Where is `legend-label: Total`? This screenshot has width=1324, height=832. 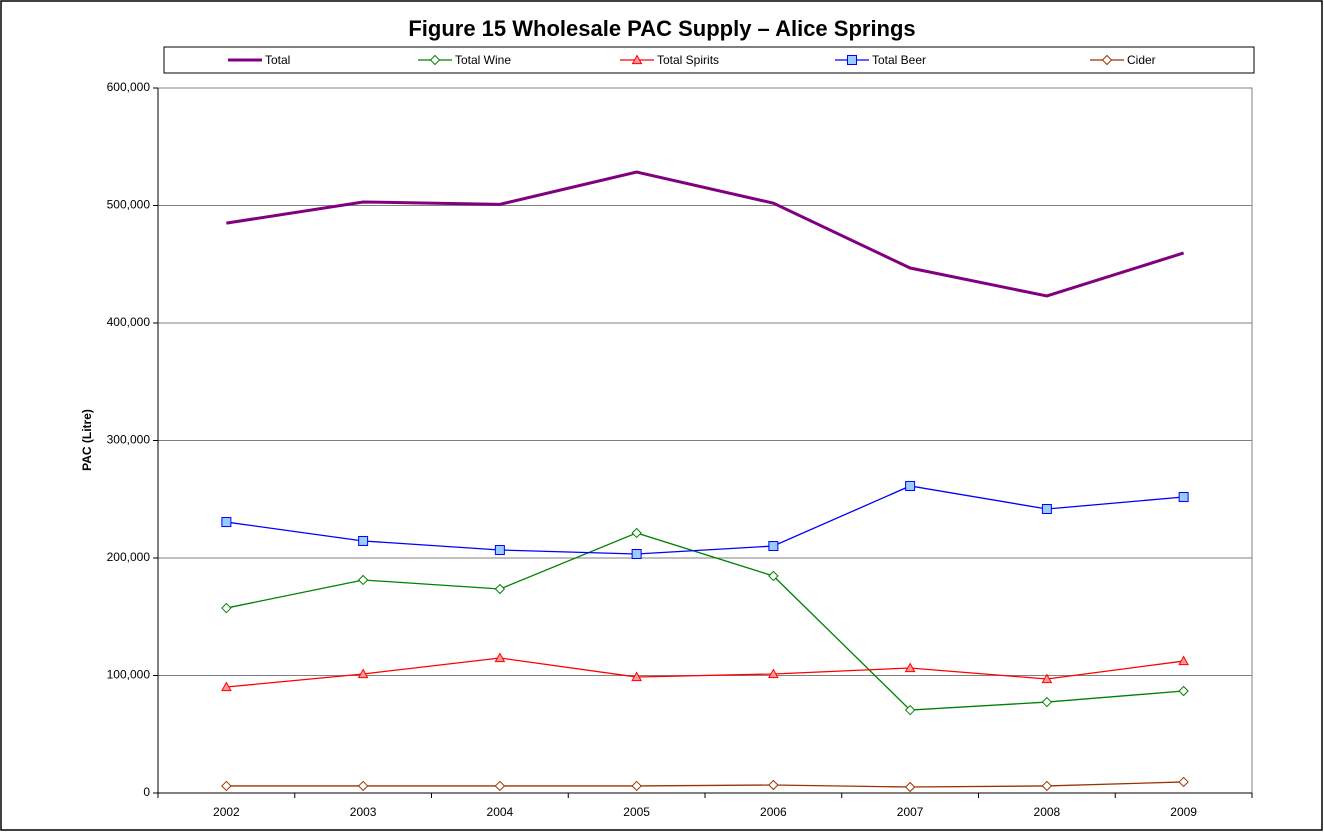
legend-label: Total is located at coordinates (277, 60).